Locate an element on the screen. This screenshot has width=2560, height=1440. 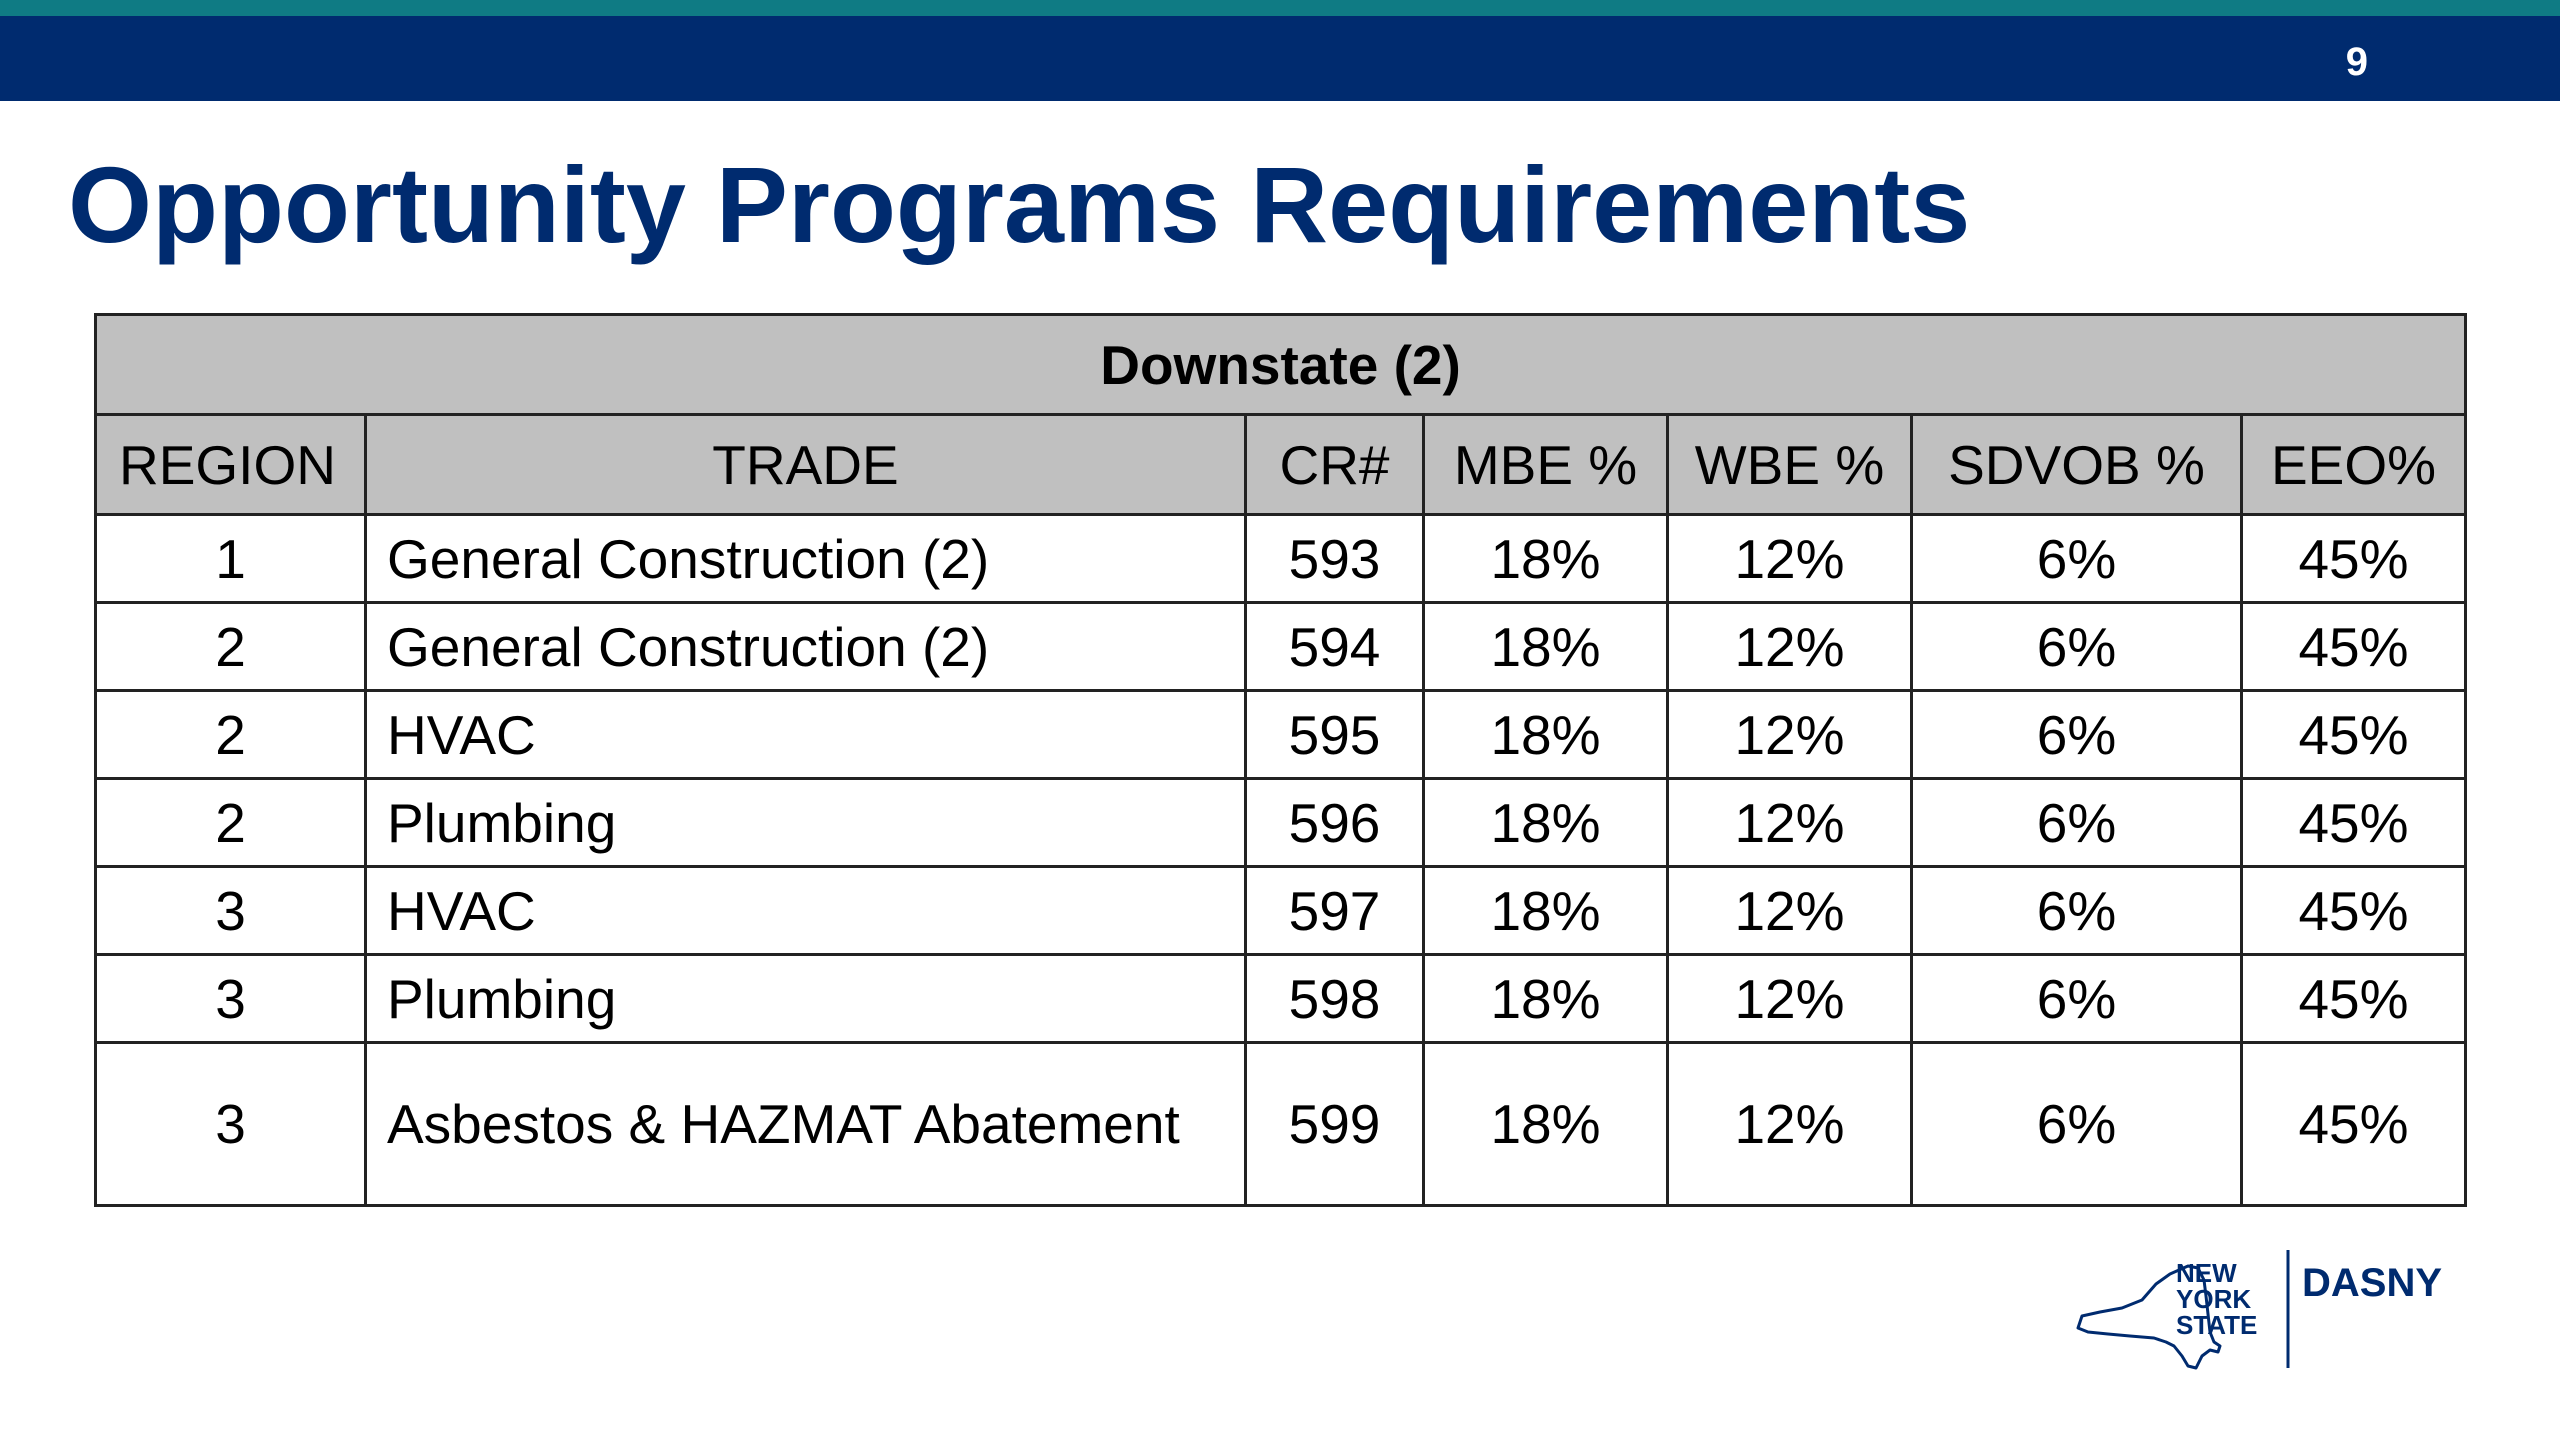
header-bar is located at coordinates (1280, 58).